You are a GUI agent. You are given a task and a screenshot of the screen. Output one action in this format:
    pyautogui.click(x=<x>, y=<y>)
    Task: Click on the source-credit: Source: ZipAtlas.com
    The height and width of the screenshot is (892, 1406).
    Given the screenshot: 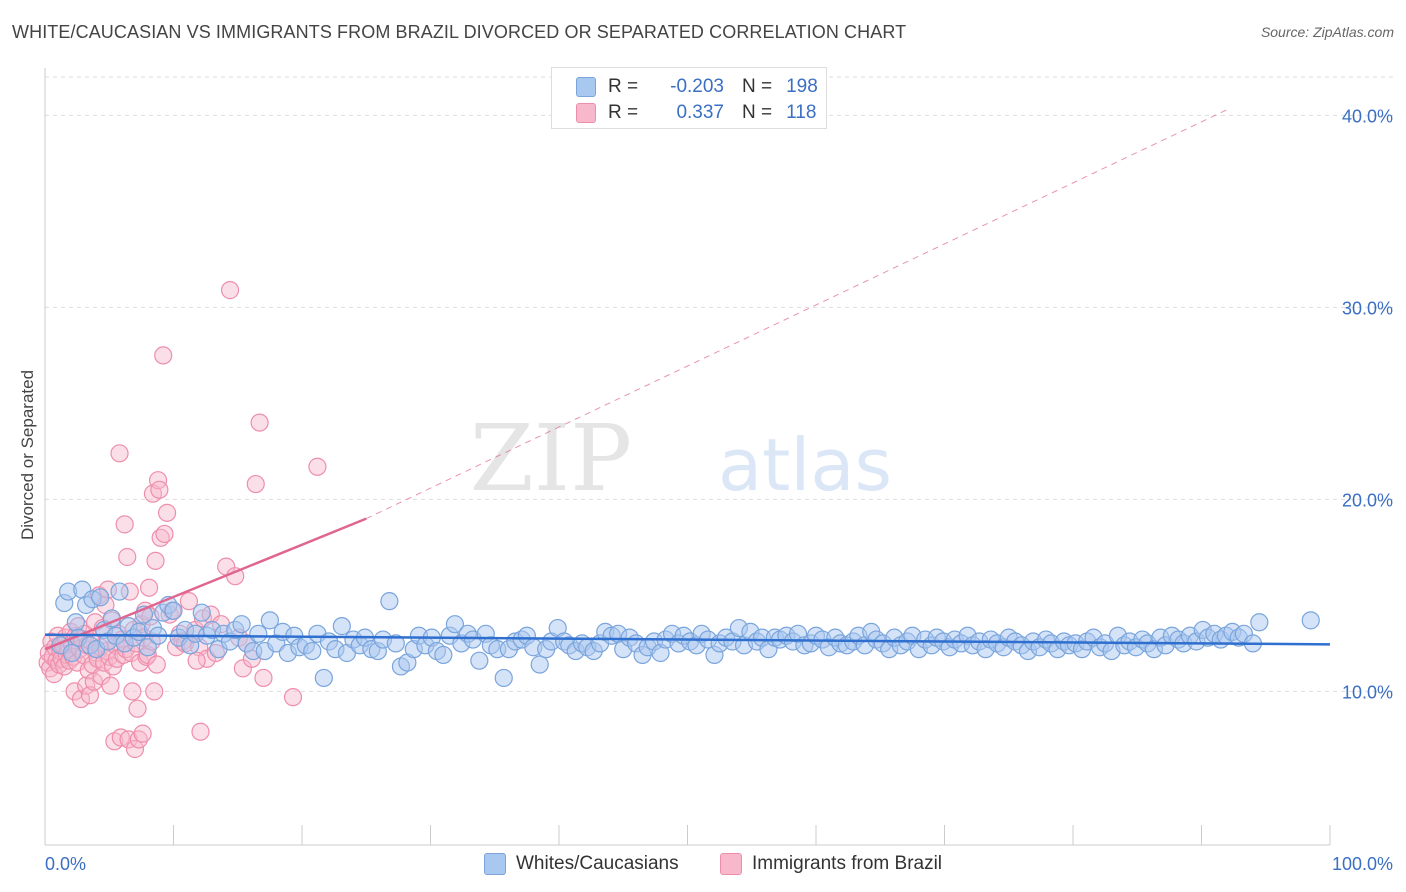 What is the action you would take?
    pyautogui.click(x=1327, y=32)
    